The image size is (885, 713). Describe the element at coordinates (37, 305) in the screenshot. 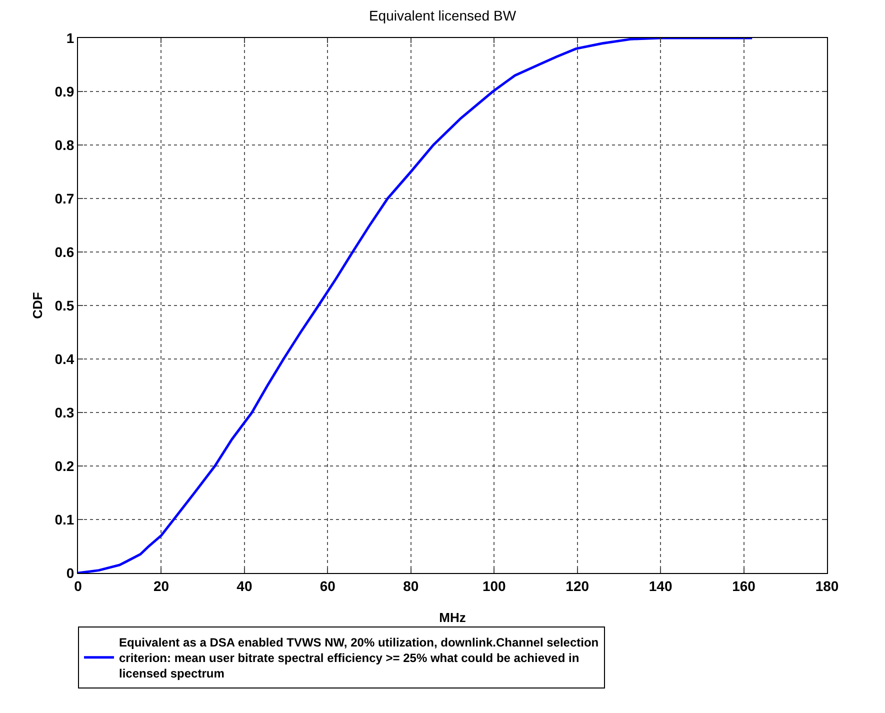

I see `y-axis-title: CDF` at that location.